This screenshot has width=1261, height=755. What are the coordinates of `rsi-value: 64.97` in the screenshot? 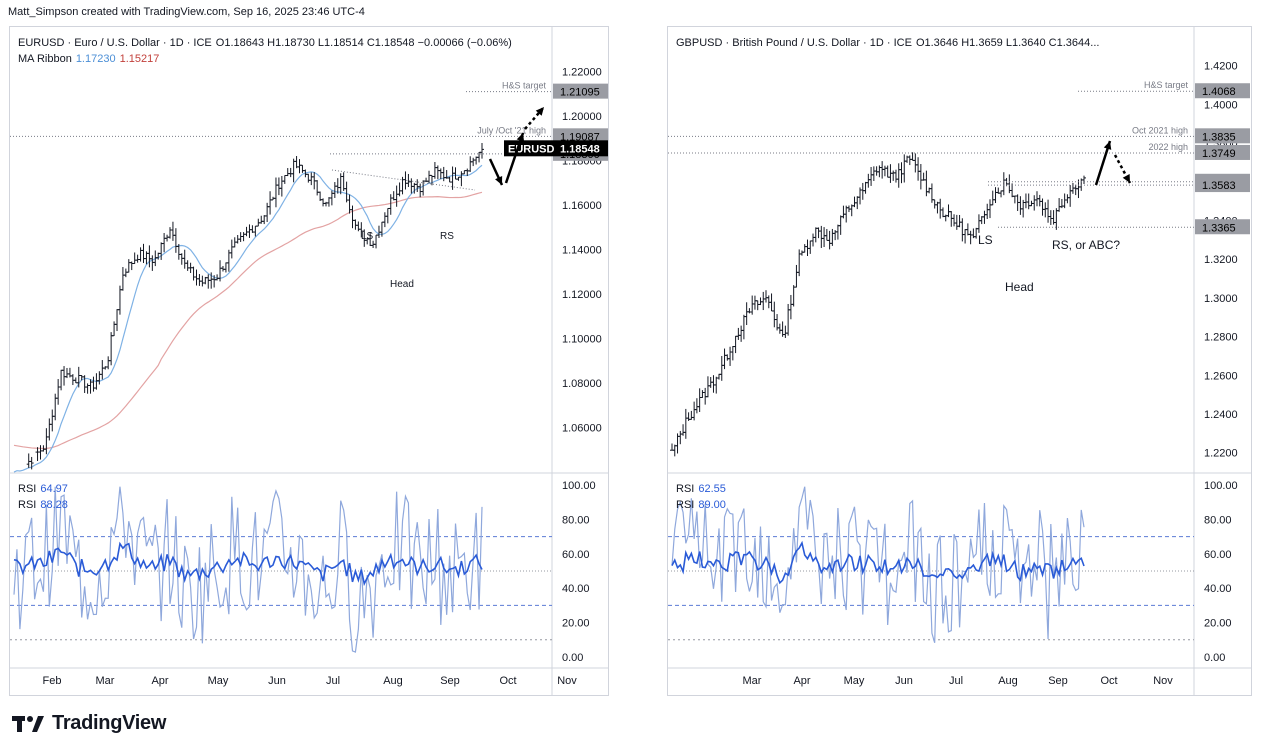 It's located at (54, 489).